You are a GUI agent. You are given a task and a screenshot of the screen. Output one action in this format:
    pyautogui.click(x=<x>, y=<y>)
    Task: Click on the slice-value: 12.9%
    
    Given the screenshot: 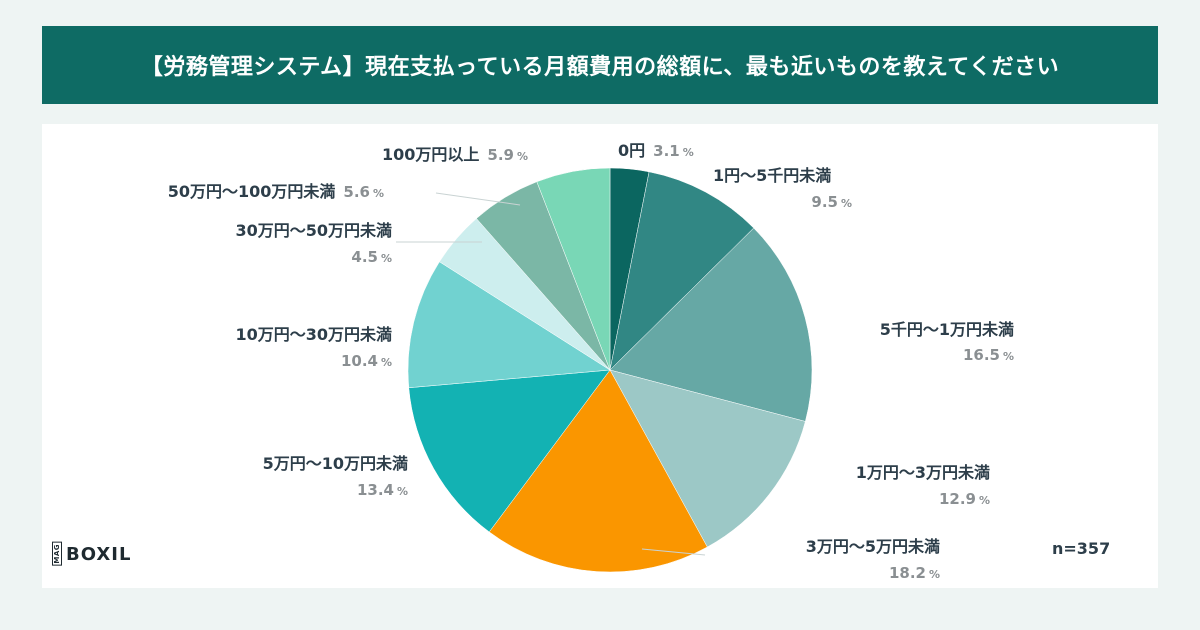 What is the action you would take?
    pyautogui.click(x=964, y=499)
    